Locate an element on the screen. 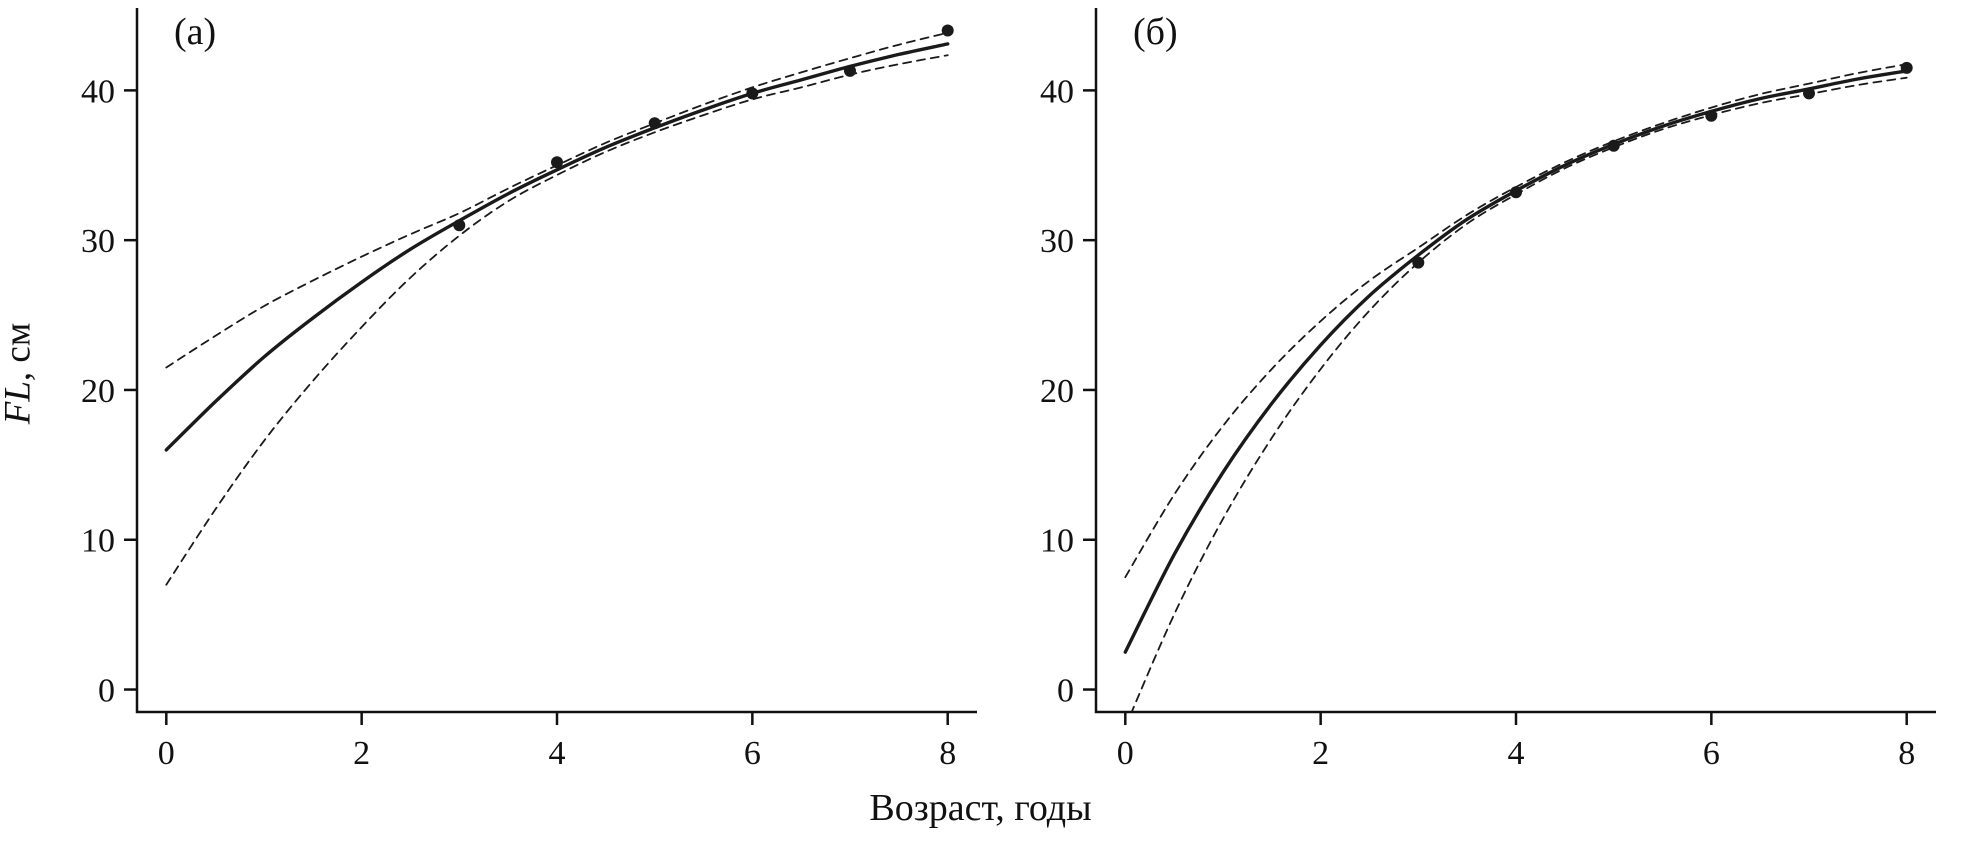  y-axis-label: FL, см is located at coordinates (20, 374).